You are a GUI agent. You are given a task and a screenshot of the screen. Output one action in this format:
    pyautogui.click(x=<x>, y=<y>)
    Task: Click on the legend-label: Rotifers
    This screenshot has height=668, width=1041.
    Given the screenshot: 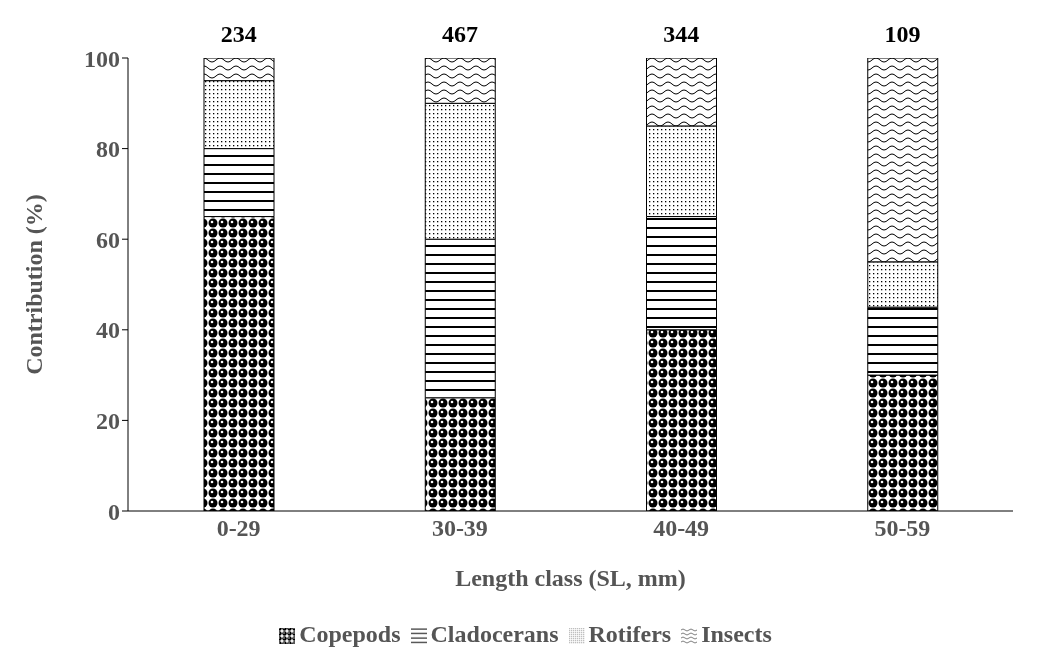 What is the action you would take?
    pyautogui.click(x=630, y=634)
    